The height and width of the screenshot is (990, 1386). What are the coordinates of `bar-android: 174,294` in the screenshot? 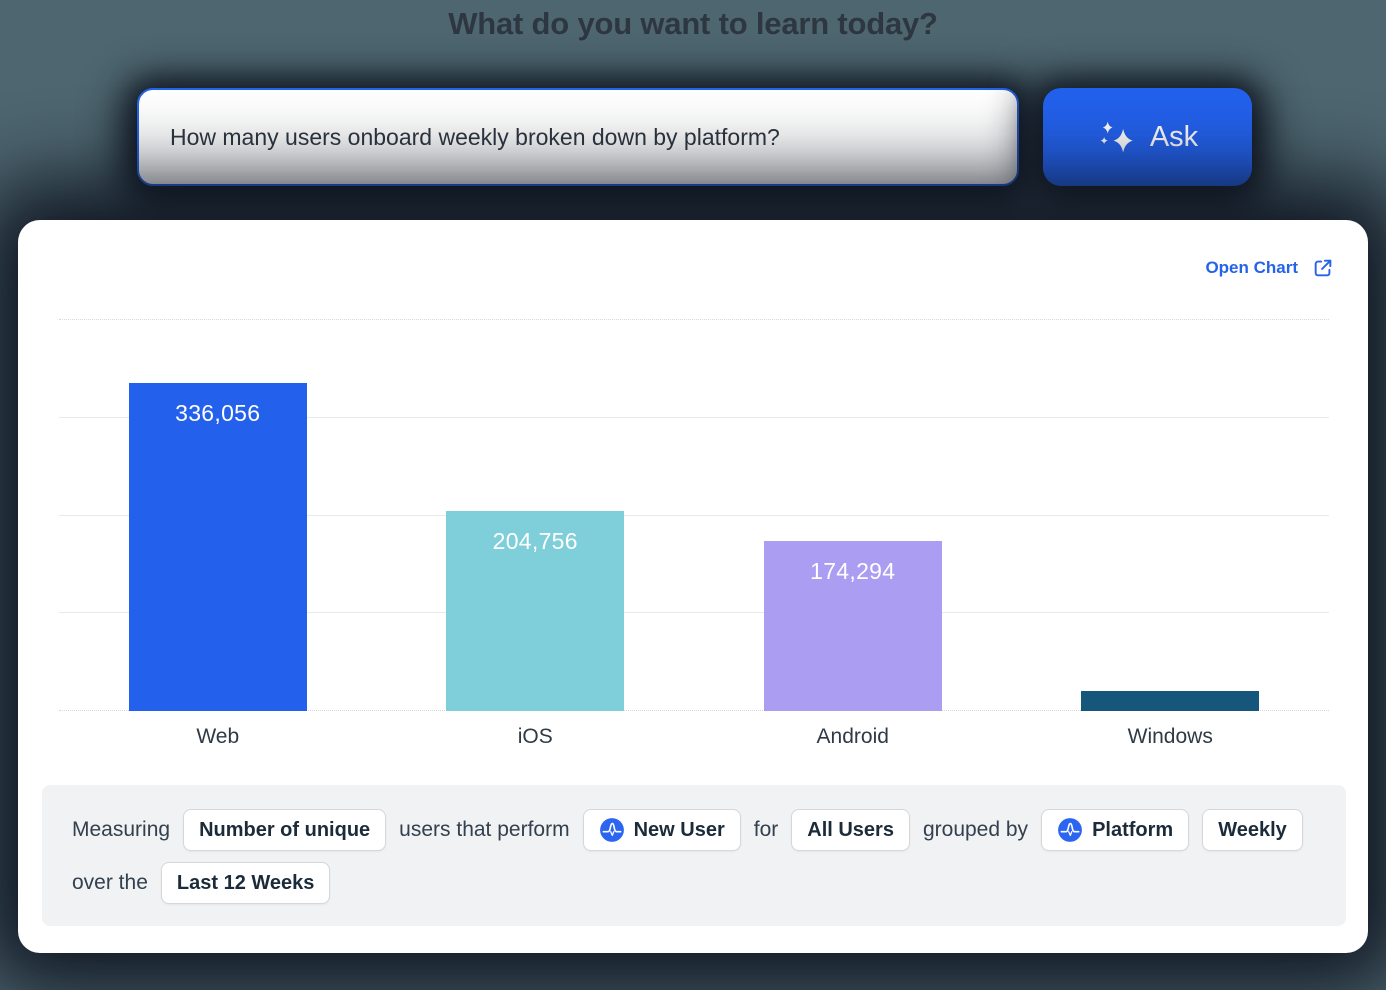 It's located at (852, 626).